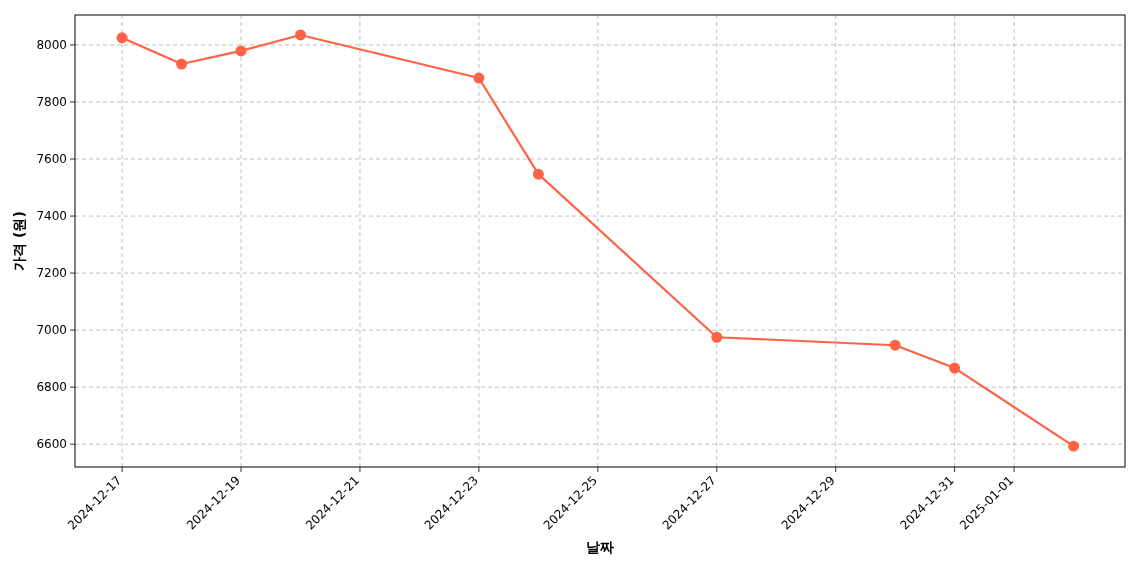  Describe the element at coordinates (51, 216) in the screenshot. I see `y-tick-label: 7400` at that location.